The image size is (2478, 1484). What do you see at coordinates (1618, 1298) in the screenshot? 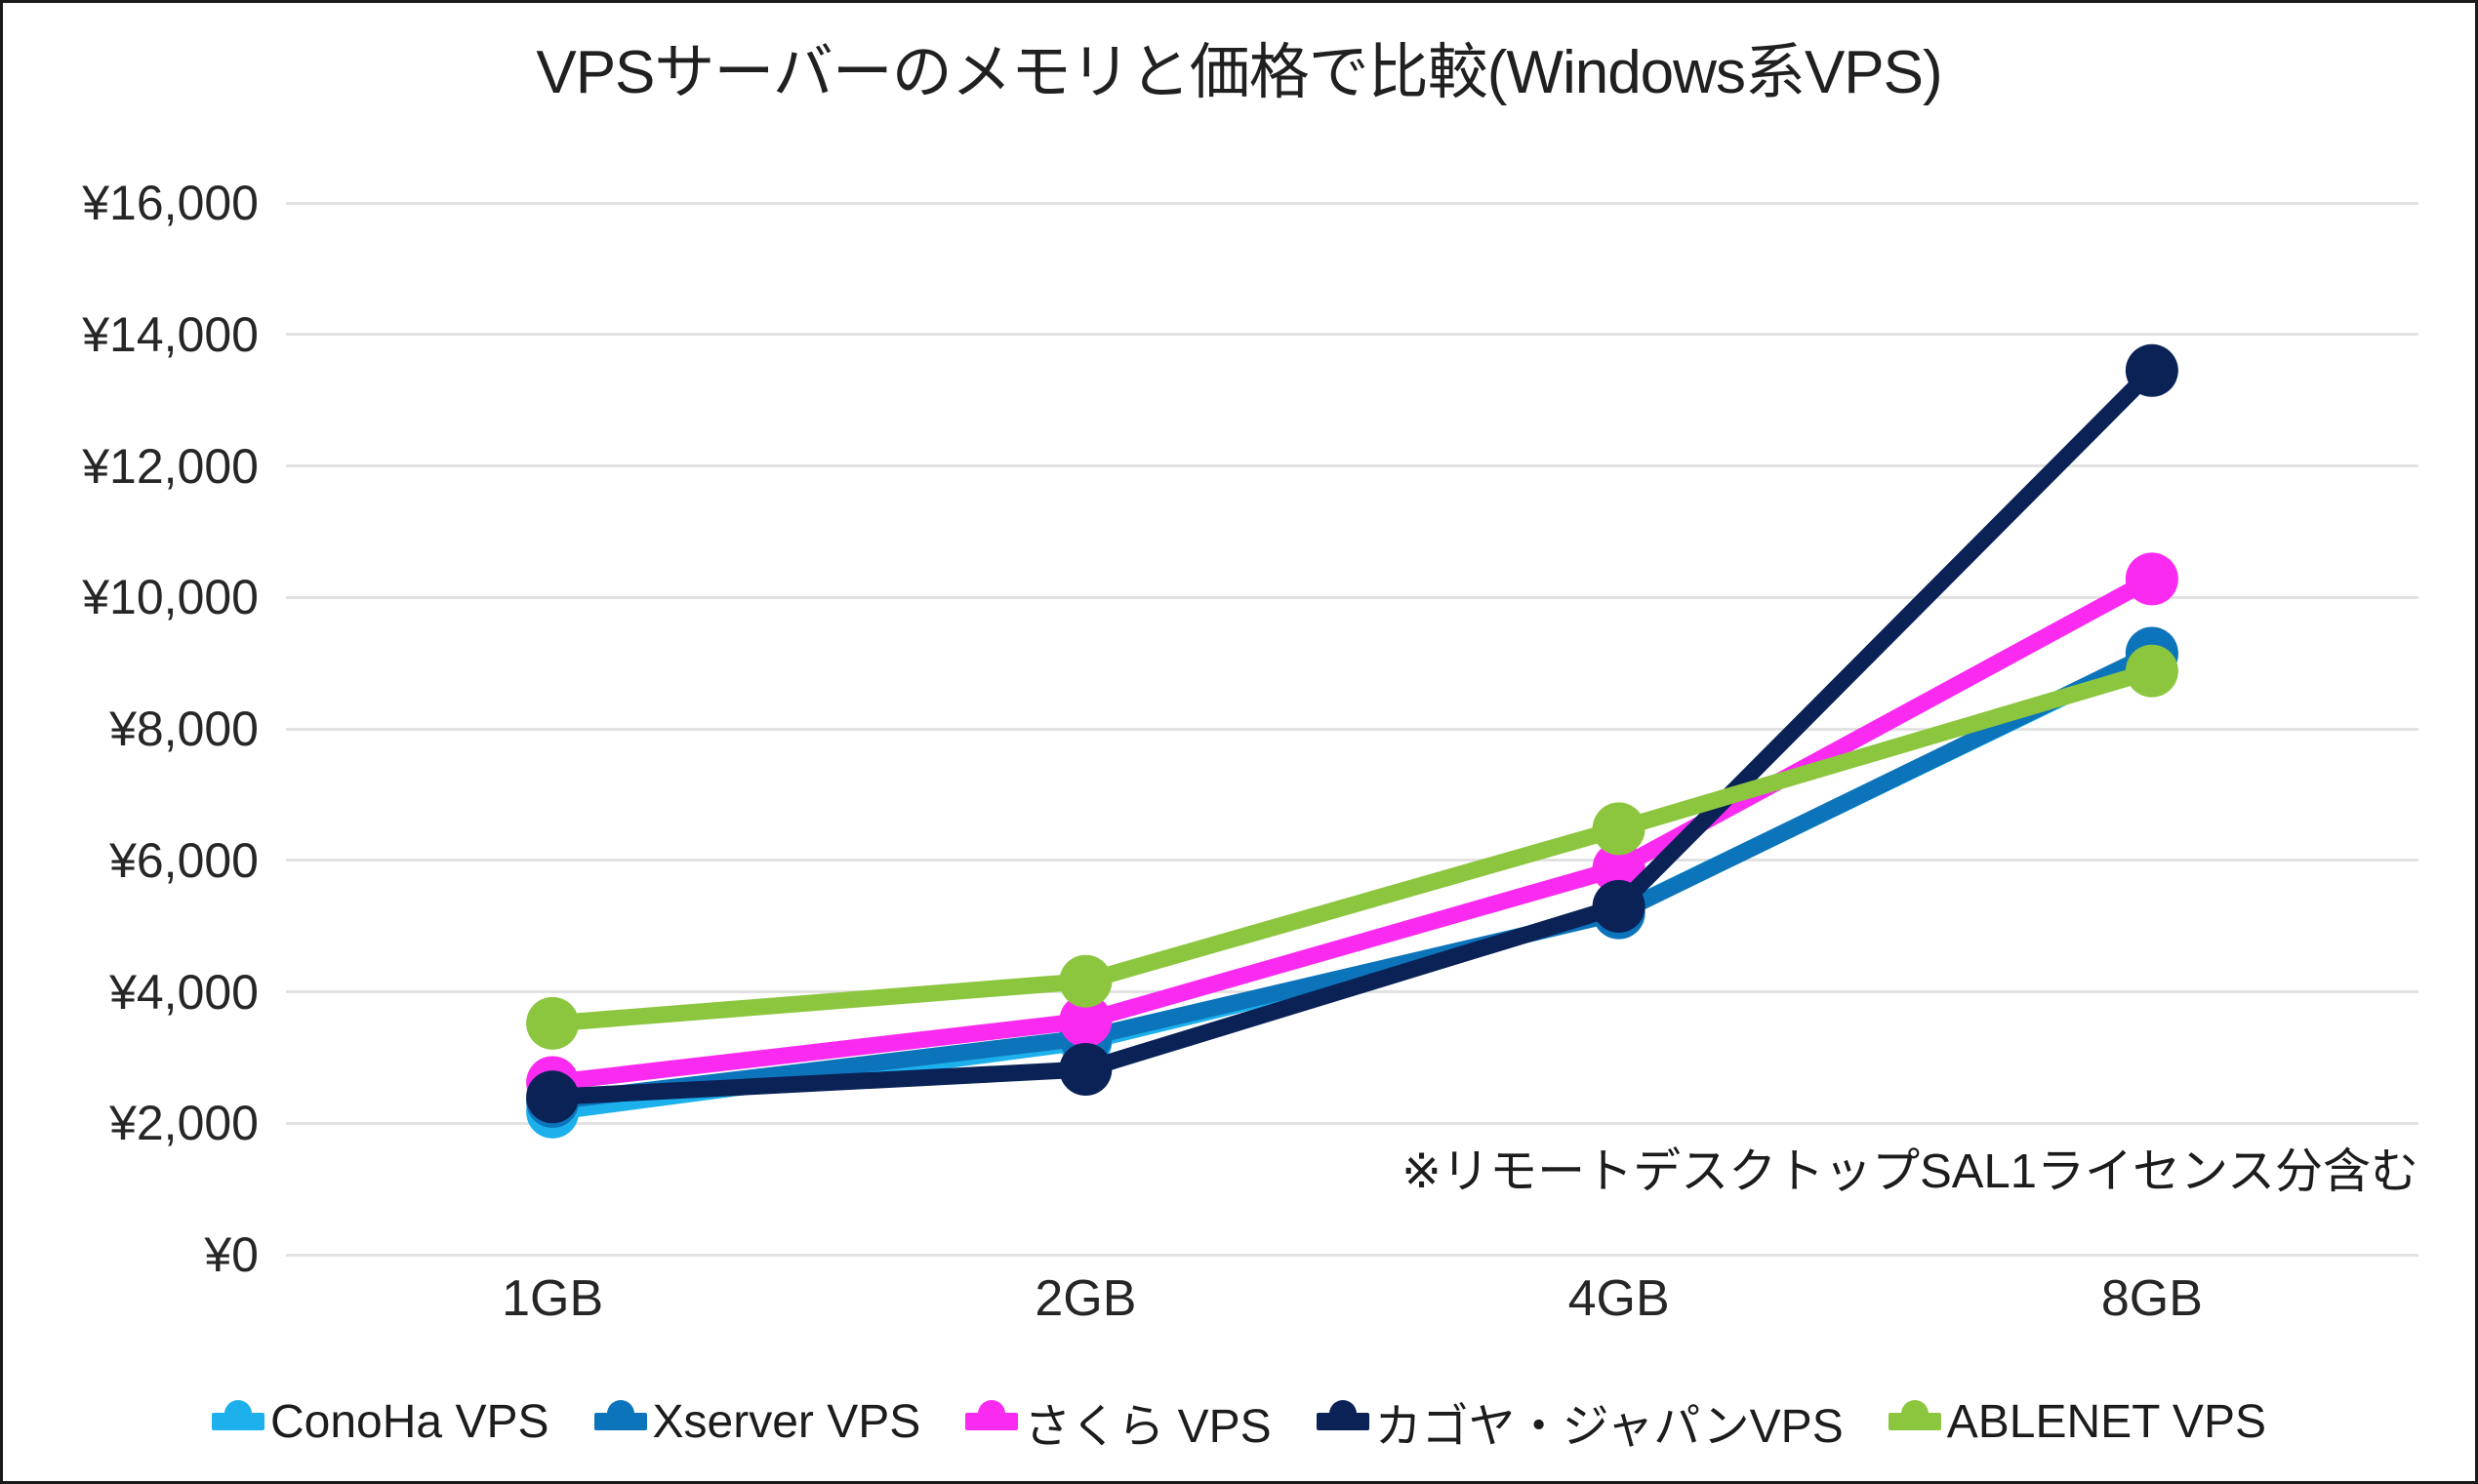
I see `x-axis-tick-label: 4GB` at bounding box center [1618, 1298].